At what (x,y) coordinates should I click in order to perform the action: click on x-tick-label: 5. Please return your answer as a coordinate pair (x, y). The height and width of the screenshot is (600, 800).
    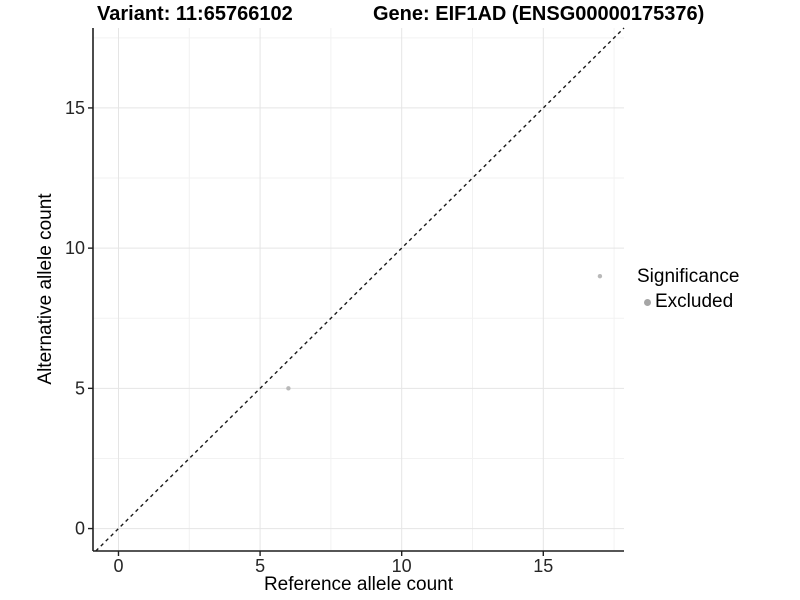
    Looking at the image, I should click on (260, 566).